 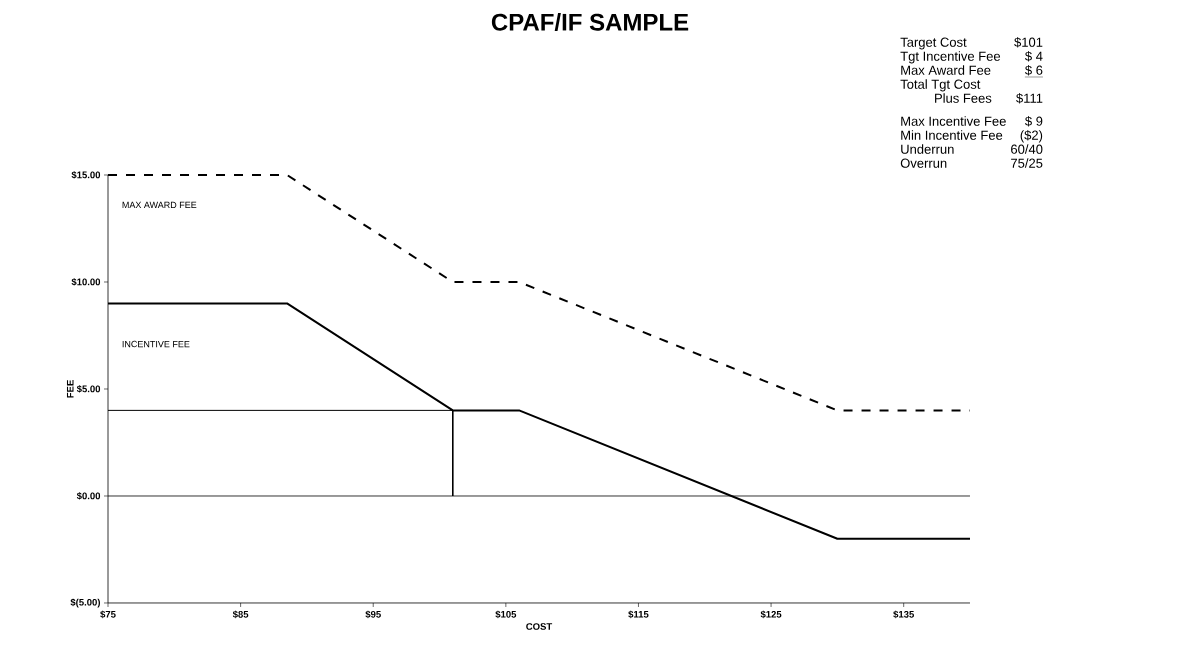 I want to click on text: Min Incentive Fee, so click(x=952, y=135).